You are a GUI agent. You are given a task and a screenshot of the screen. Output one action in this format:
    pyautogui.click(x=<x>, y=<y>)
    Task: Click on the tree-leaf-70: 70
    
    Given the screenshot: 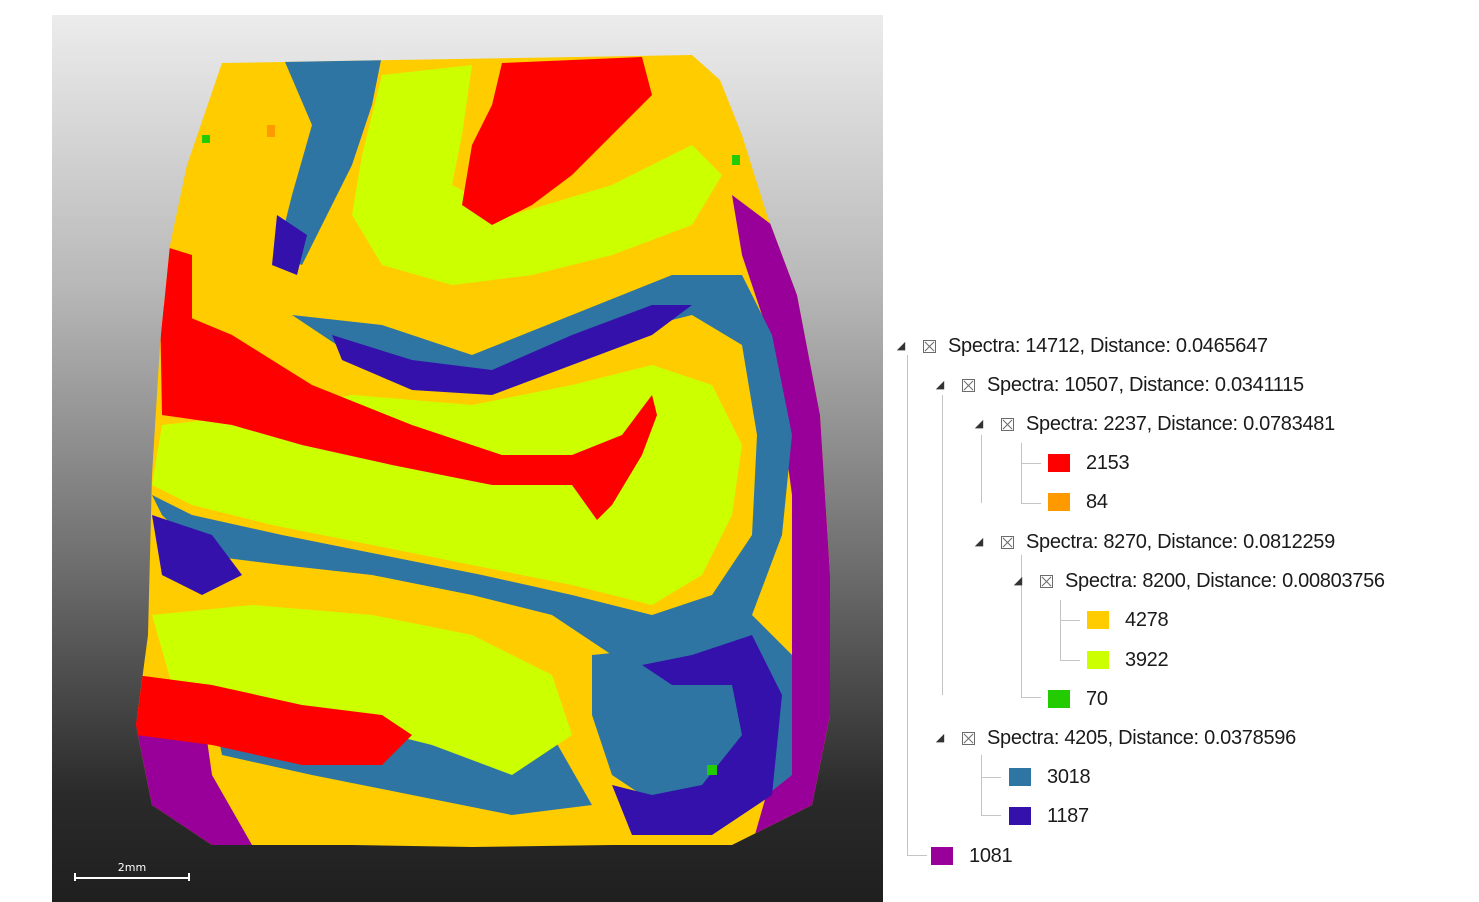 What is the action you would take?
    pyautogui.click(x=1078, y=699)
    